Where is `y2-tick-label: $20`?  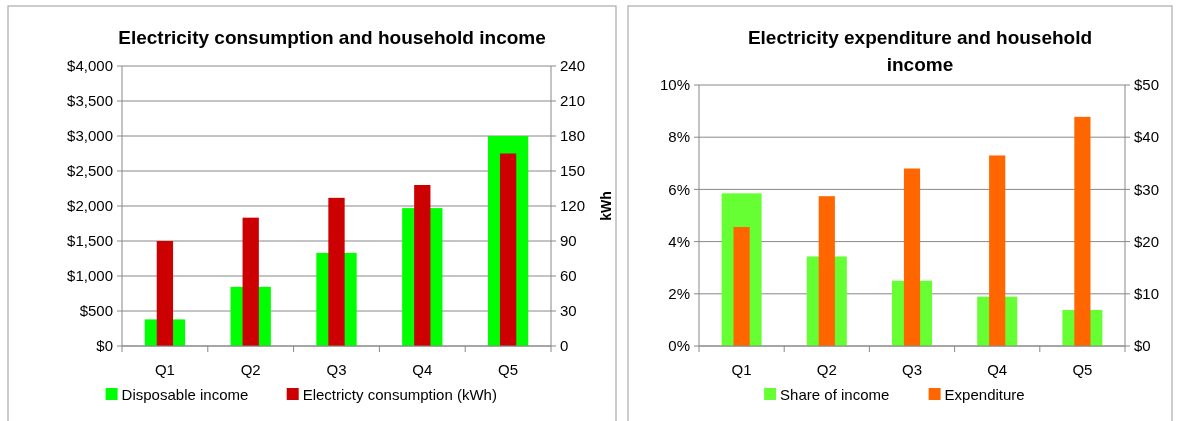 y2-tick-label: $20 is located at coordinates (1147, 241).